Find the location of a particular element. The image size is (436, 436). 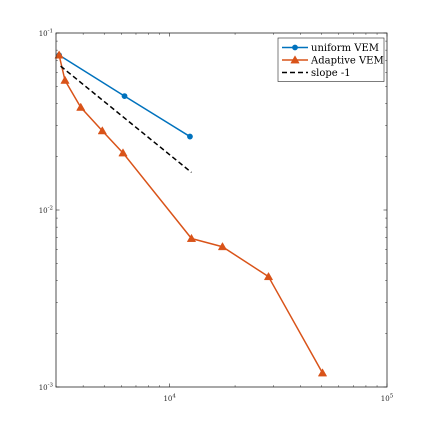

legend-marker-uniform-vem is located at coordinates (295, 47).